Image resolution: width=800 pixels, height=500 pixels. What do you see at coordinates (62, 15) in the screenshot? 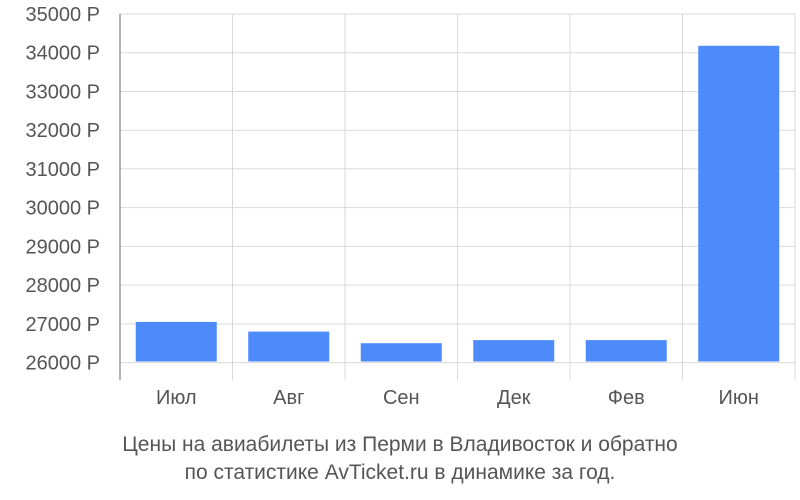
I see `y-tick-label: 35000 Р` at bounding box center [62, 15].